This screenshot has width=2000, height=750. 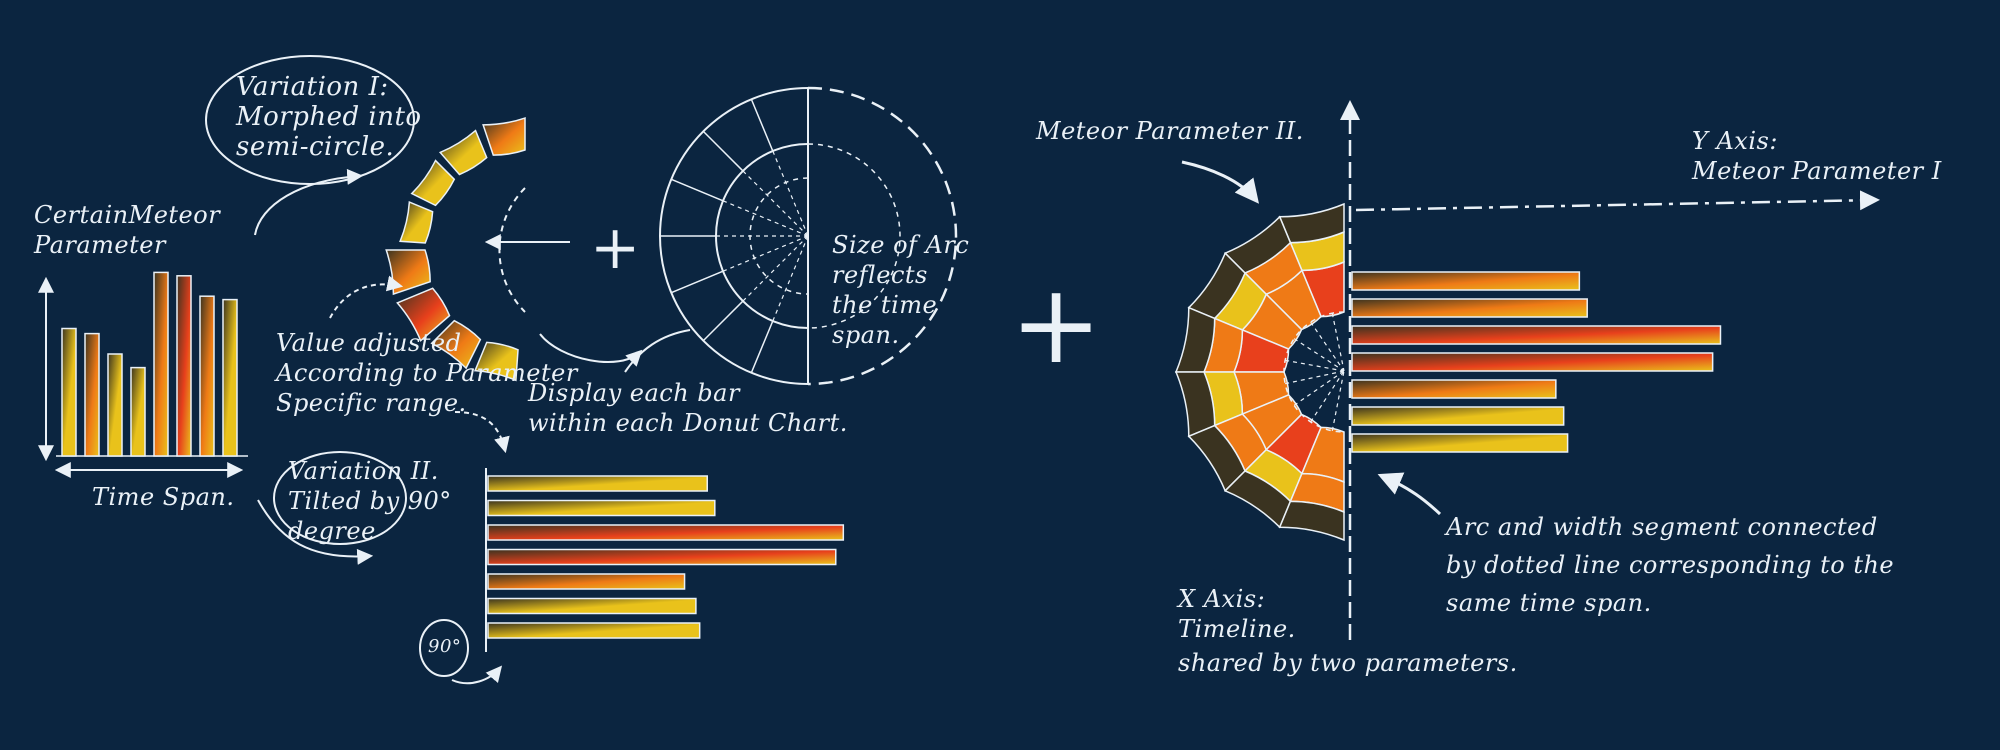 What do you see at coordinates (1617, 201) in the screenshot?
I see `y-axis-dashed-line` at bounding box center [1617, 201].